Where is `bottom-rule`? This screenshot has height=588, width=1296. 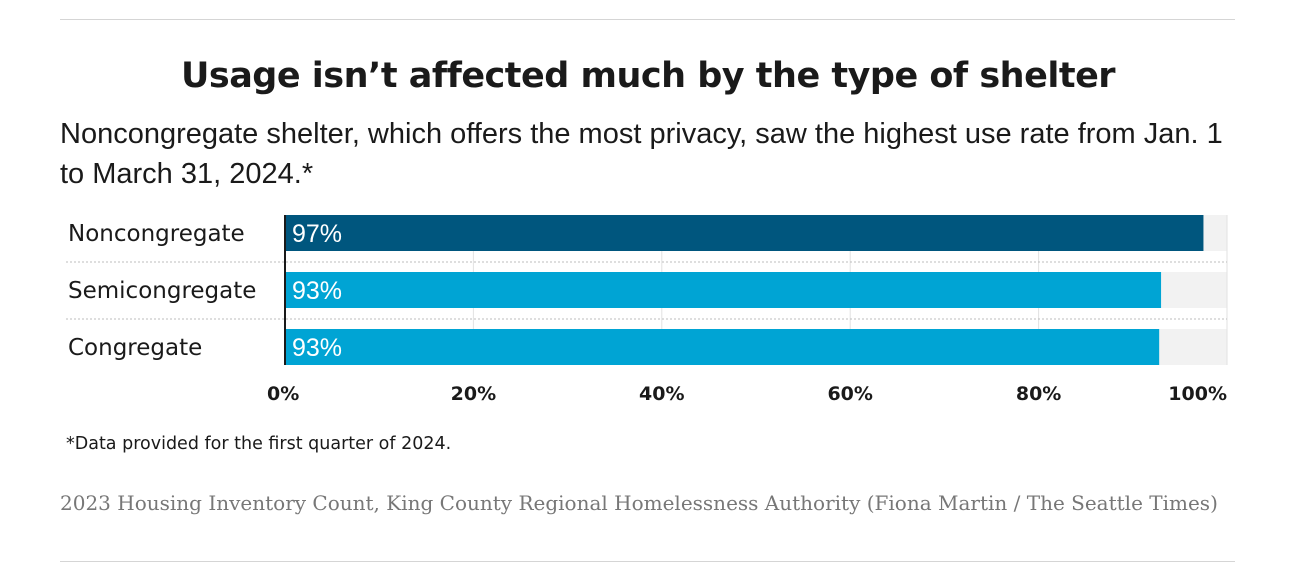
bottom-rule is located at coordinates (647, 561).